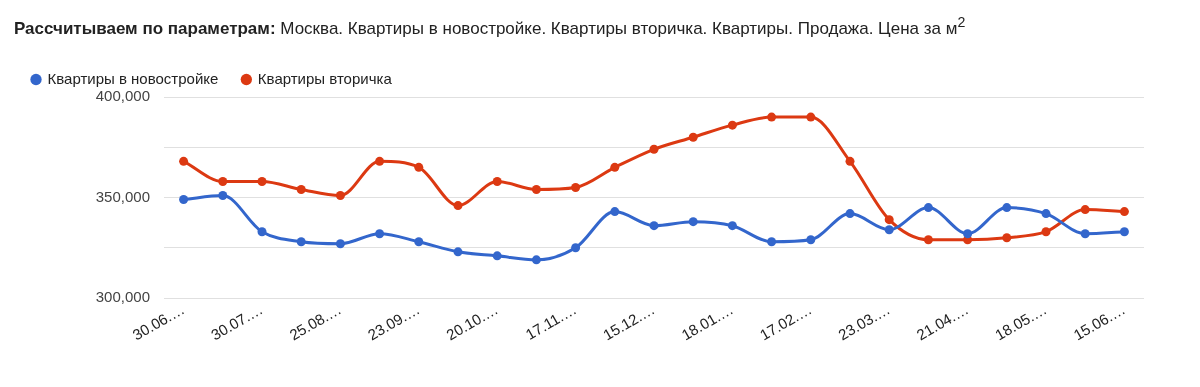 Image resolution: width=1200 pixels, height=387 pixels. What do you see at coordinates (145, 28) in the screenshot?
I see `chart-title: Рассчитываем по параметрам:` at bounding box center [145, 28].